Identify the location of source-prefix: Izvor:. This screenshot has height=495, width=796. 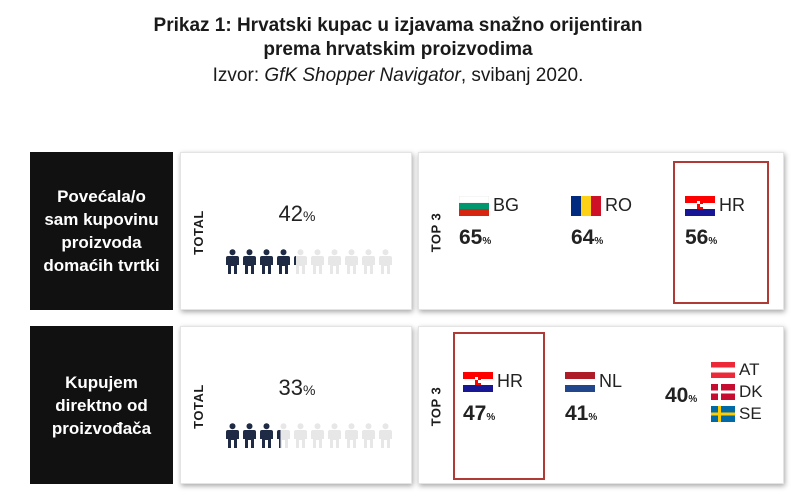
(238, 75).